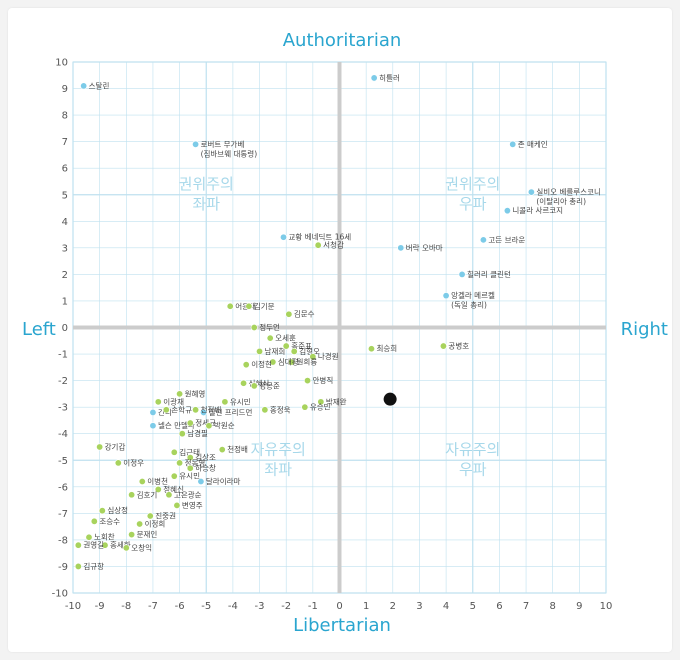 The height and width of the screenshot is (660, 680). What do you see at coordinates (173, 489) in the screenshot?
I see `point-label: 정혜신` at bounding box center [173, 489].